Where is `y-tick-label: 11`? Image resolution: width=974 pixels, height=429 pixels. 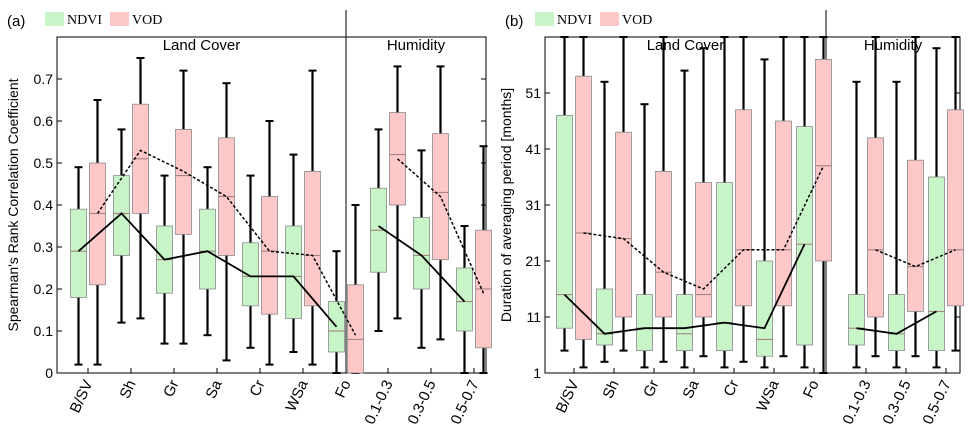 y-tick-label: 11 is located at coordinates (533, 317).